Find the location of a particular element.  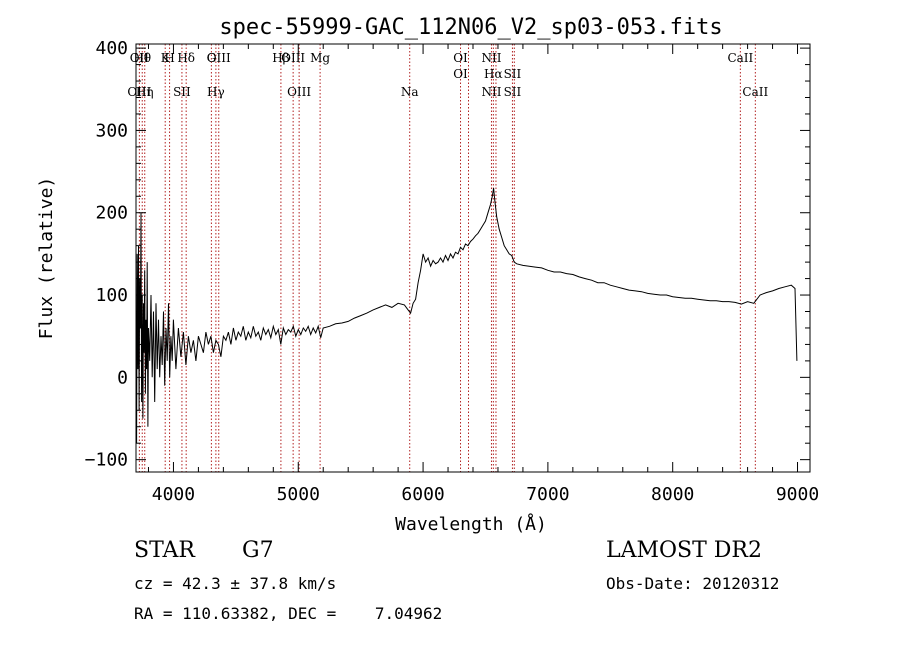

y-axis-label: Flux (relative) is located at coordinates (46, 258).